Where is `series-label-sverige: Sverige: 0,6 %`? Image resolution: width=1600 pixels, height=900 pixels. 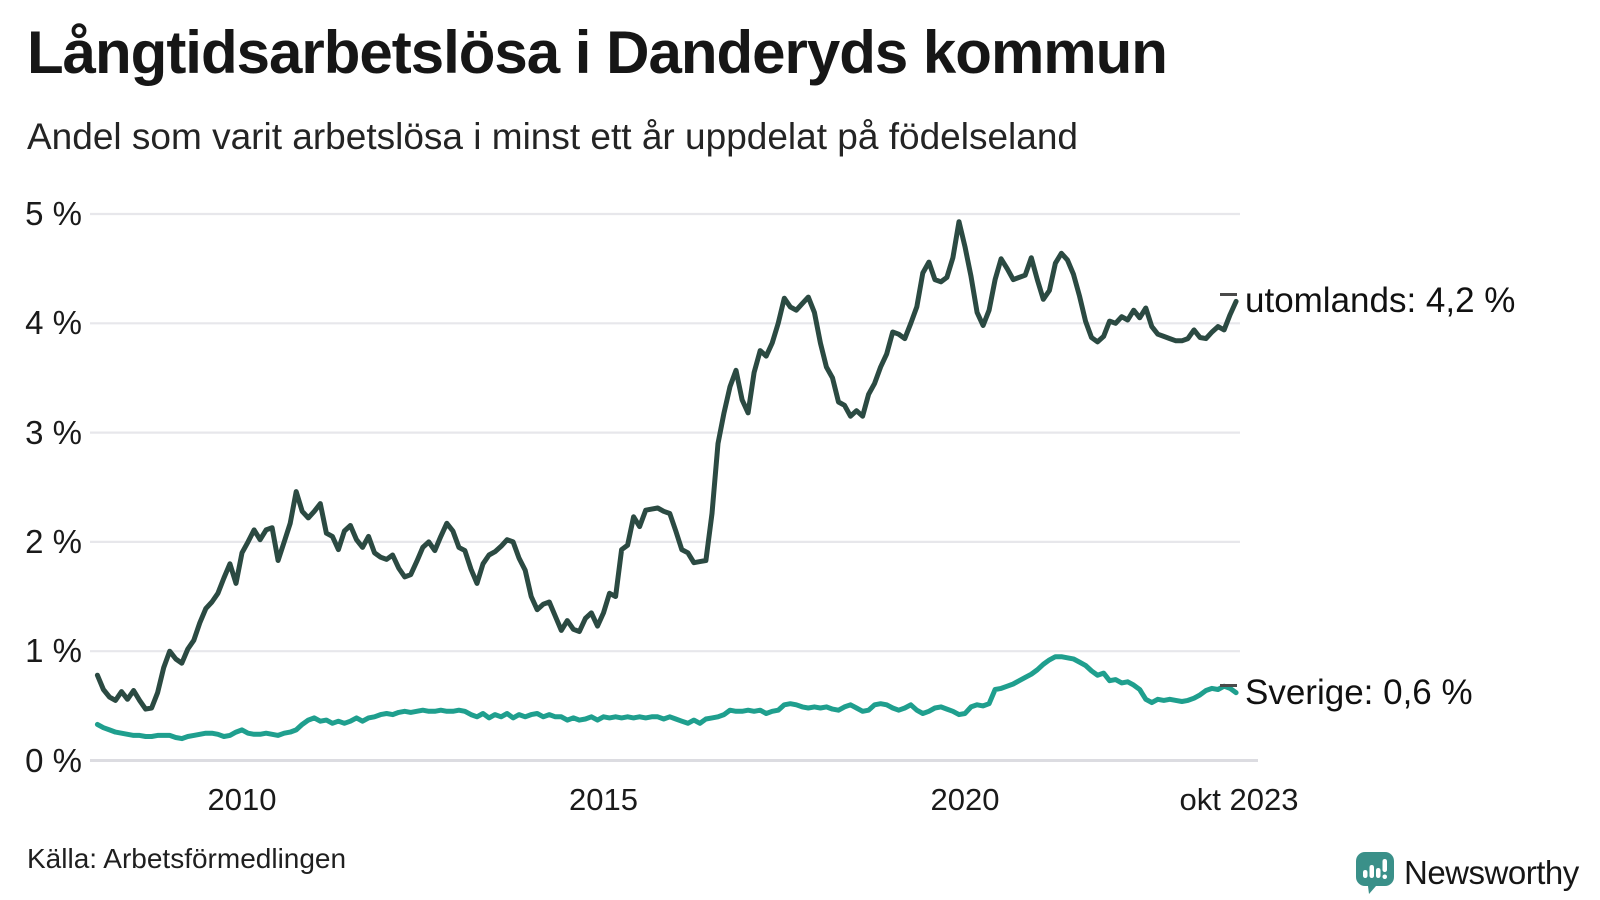 series-label-sverige: Sverige: 0,6 % is located at coordinates (1346, 693).